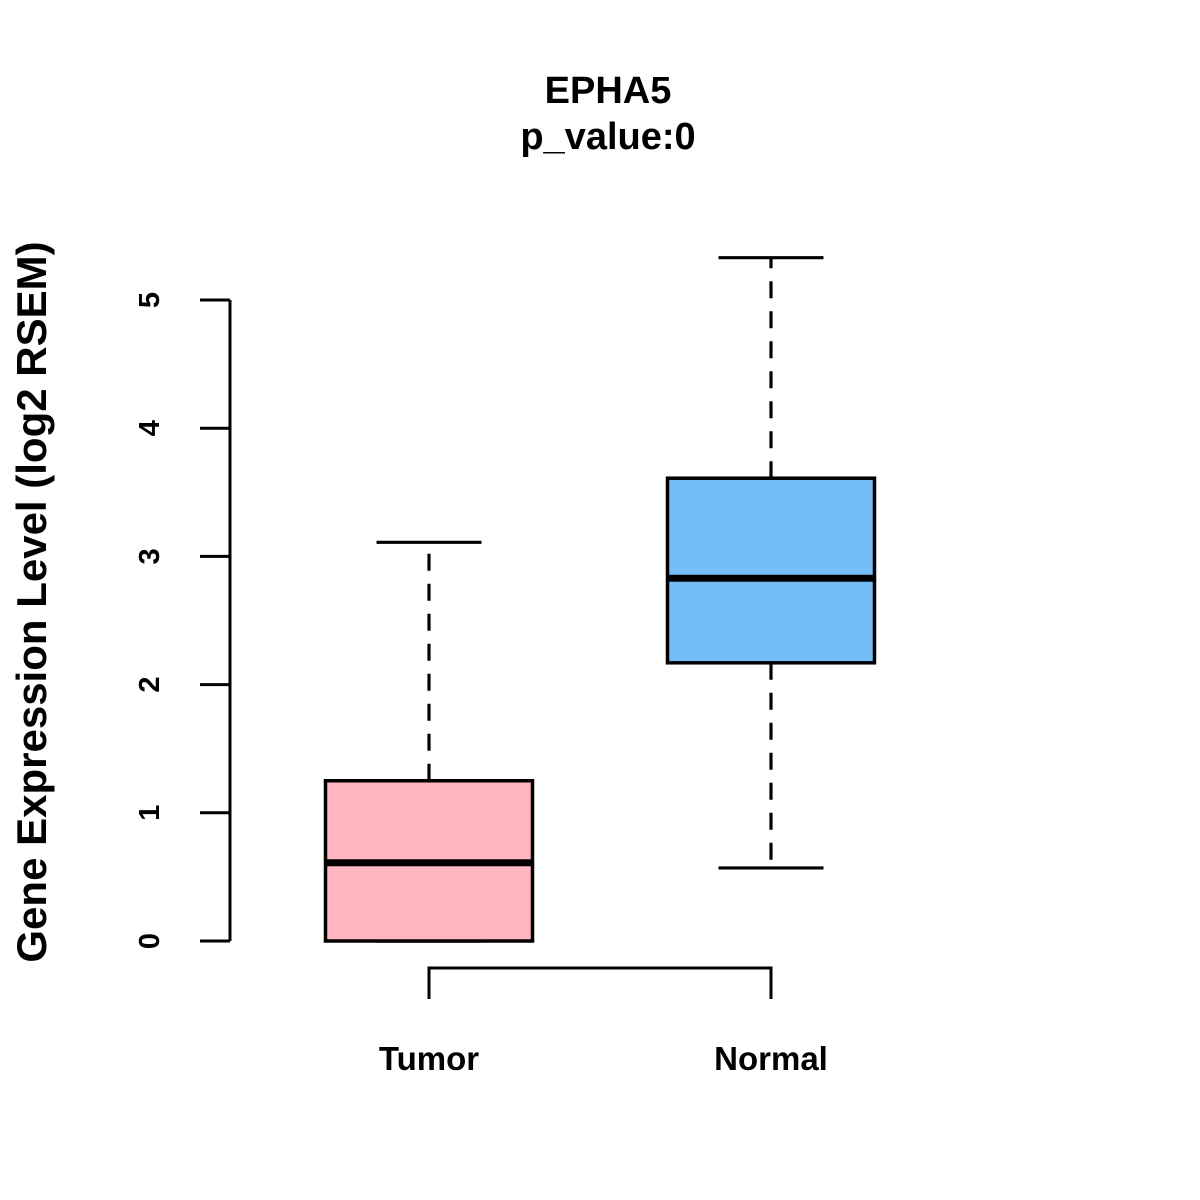  I want to click on chart-title: EPHA5, so click(608, 91).